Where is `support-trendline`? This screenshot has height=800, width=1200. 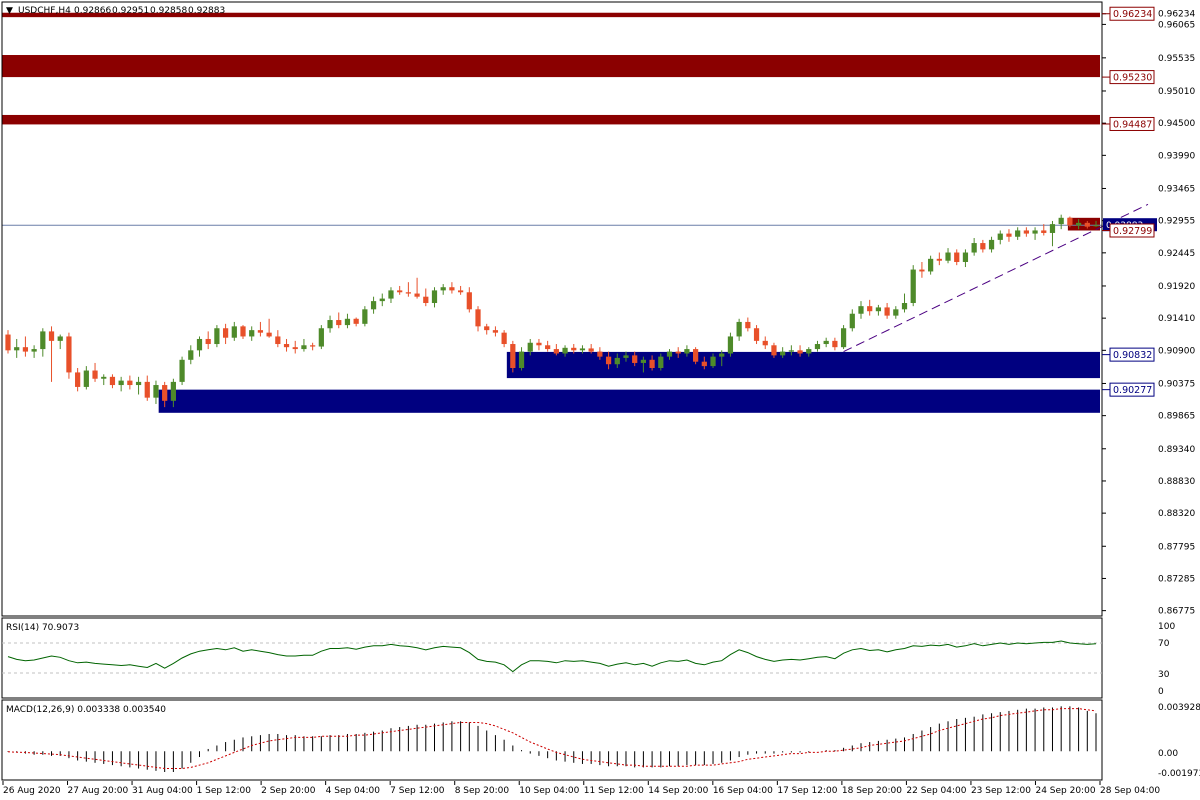
support-trendline is located at coordinates (996, 278).